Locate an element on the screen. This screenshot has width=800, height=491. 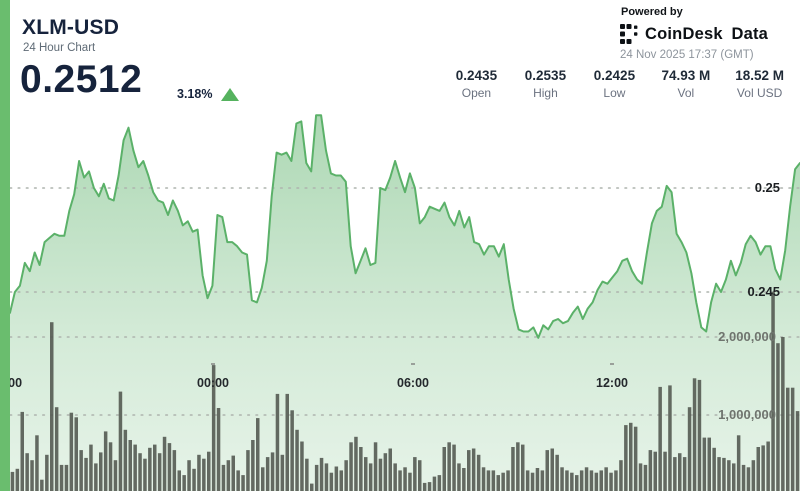
stat-high-label: High is located at coordinates (545, 93).